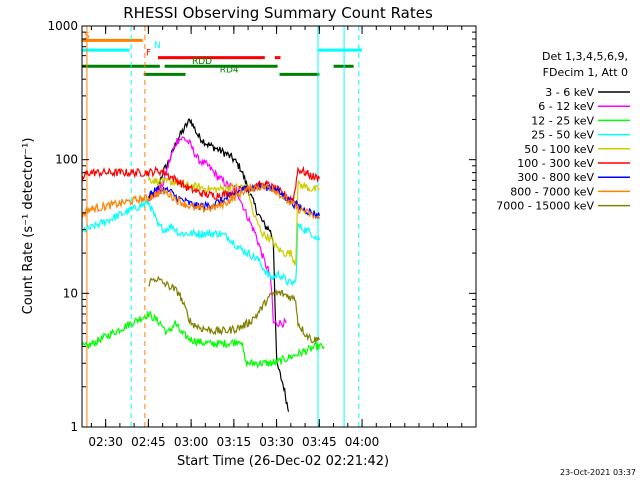 This screenshot has height=480, width=640. What do you see at coordinates (157, 46) in the screenshot?
I see `flag-label-n: N` at bounding box center [157, 46].